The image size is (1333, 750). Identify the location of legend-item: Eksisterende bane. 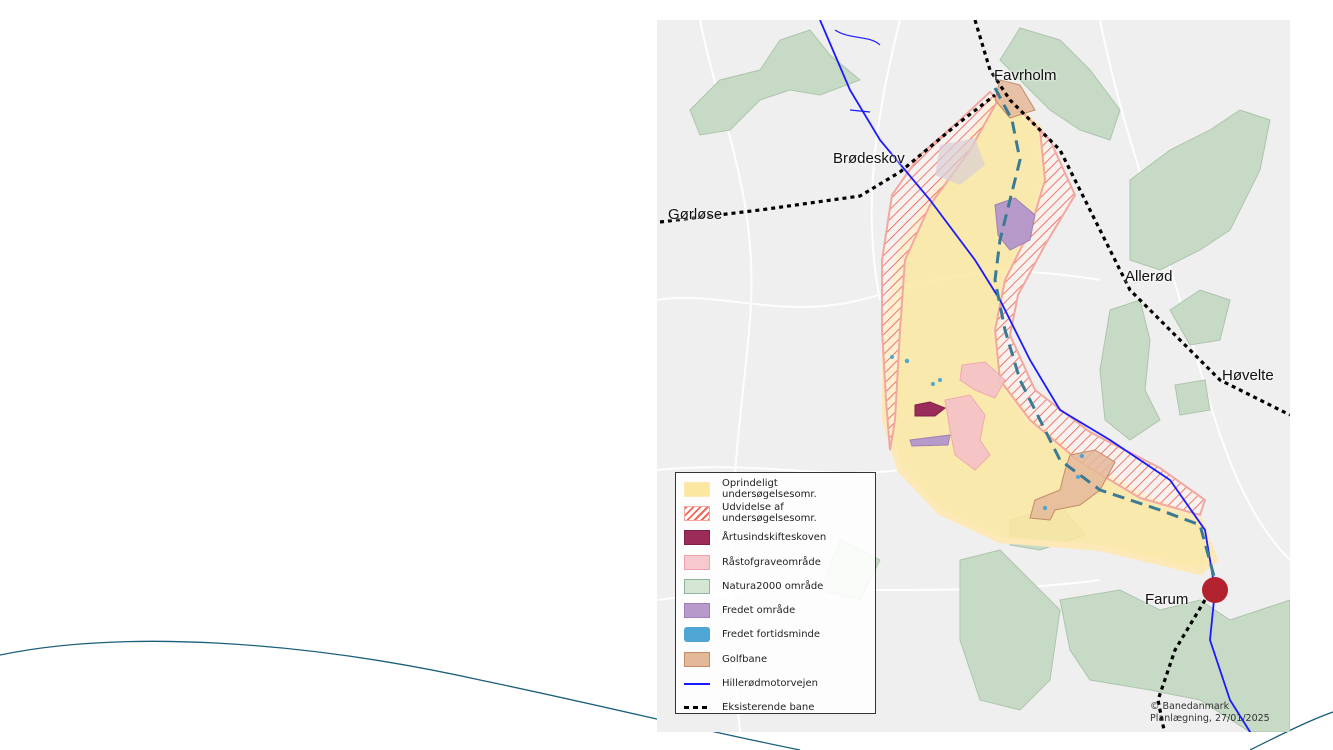
(779, 708).